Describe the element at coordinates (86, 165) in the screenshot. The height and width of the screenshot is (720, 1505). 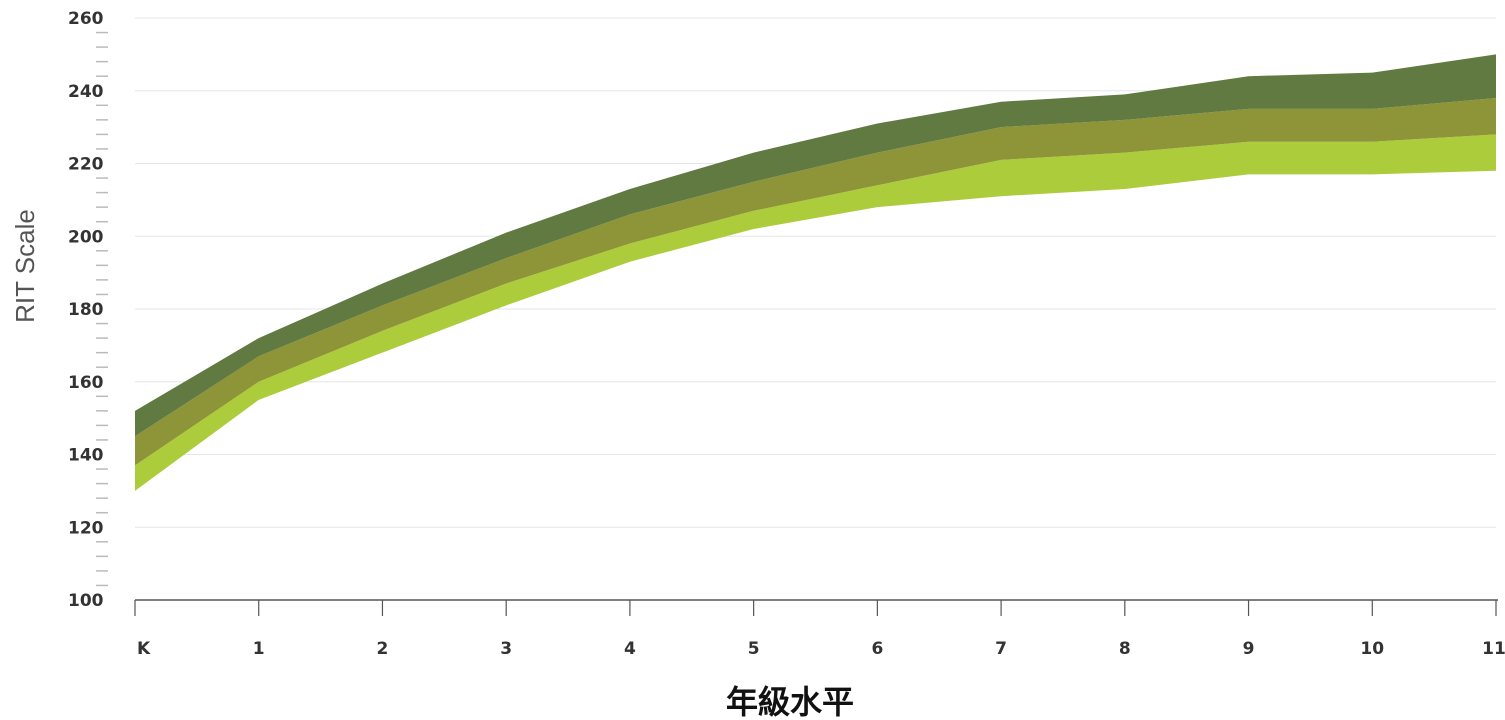
I see `y-tick-label: 220` at that location.